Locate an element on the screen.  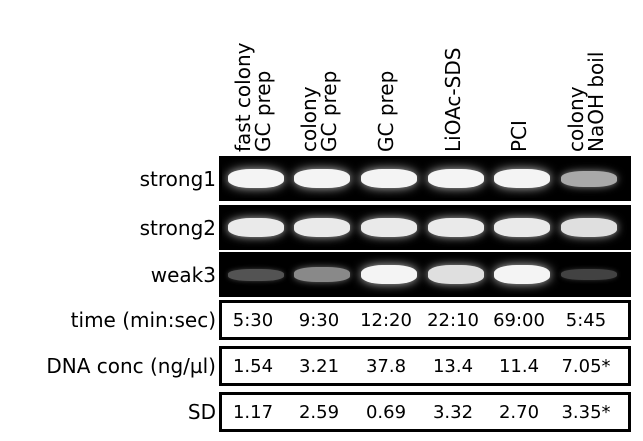
column-label: GC prep is located at coordinates (386, 111).